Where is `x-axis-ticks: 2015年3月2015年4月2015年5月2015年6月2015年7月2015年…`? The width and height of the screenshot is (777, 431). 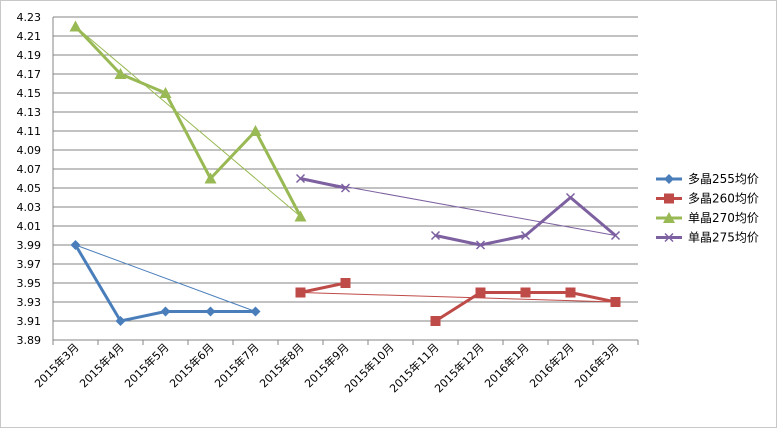
x-axis-ticks: 2015年3月2015年4月2015年5月2015年6月2015年7月2015年… is located at coordinates (326, 367).